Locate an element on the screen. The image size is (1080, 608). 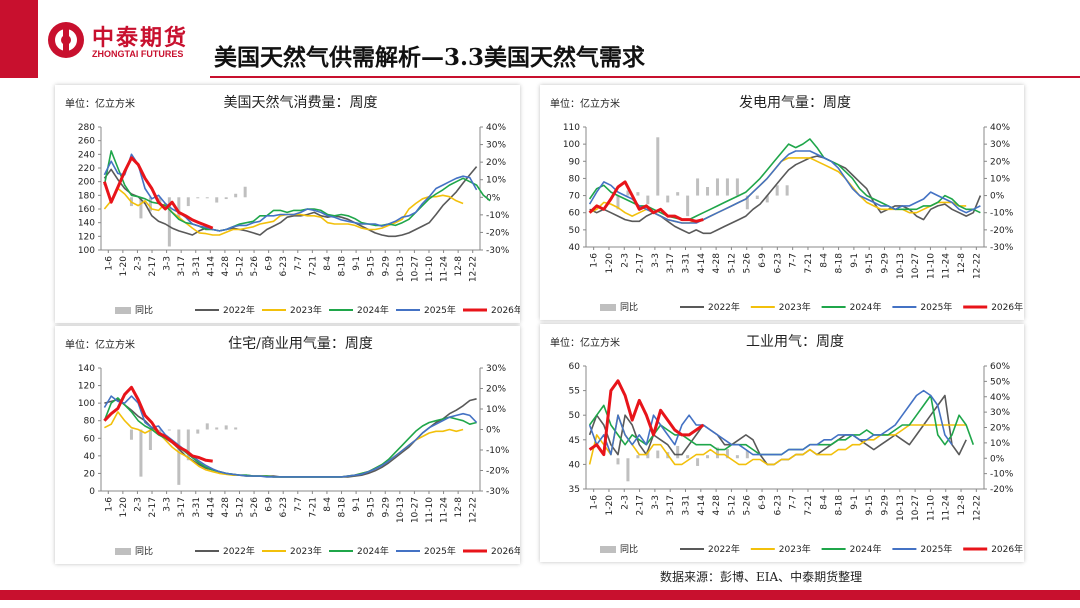
x-tick-label: 10-27 is located at coordinates (916, 508).